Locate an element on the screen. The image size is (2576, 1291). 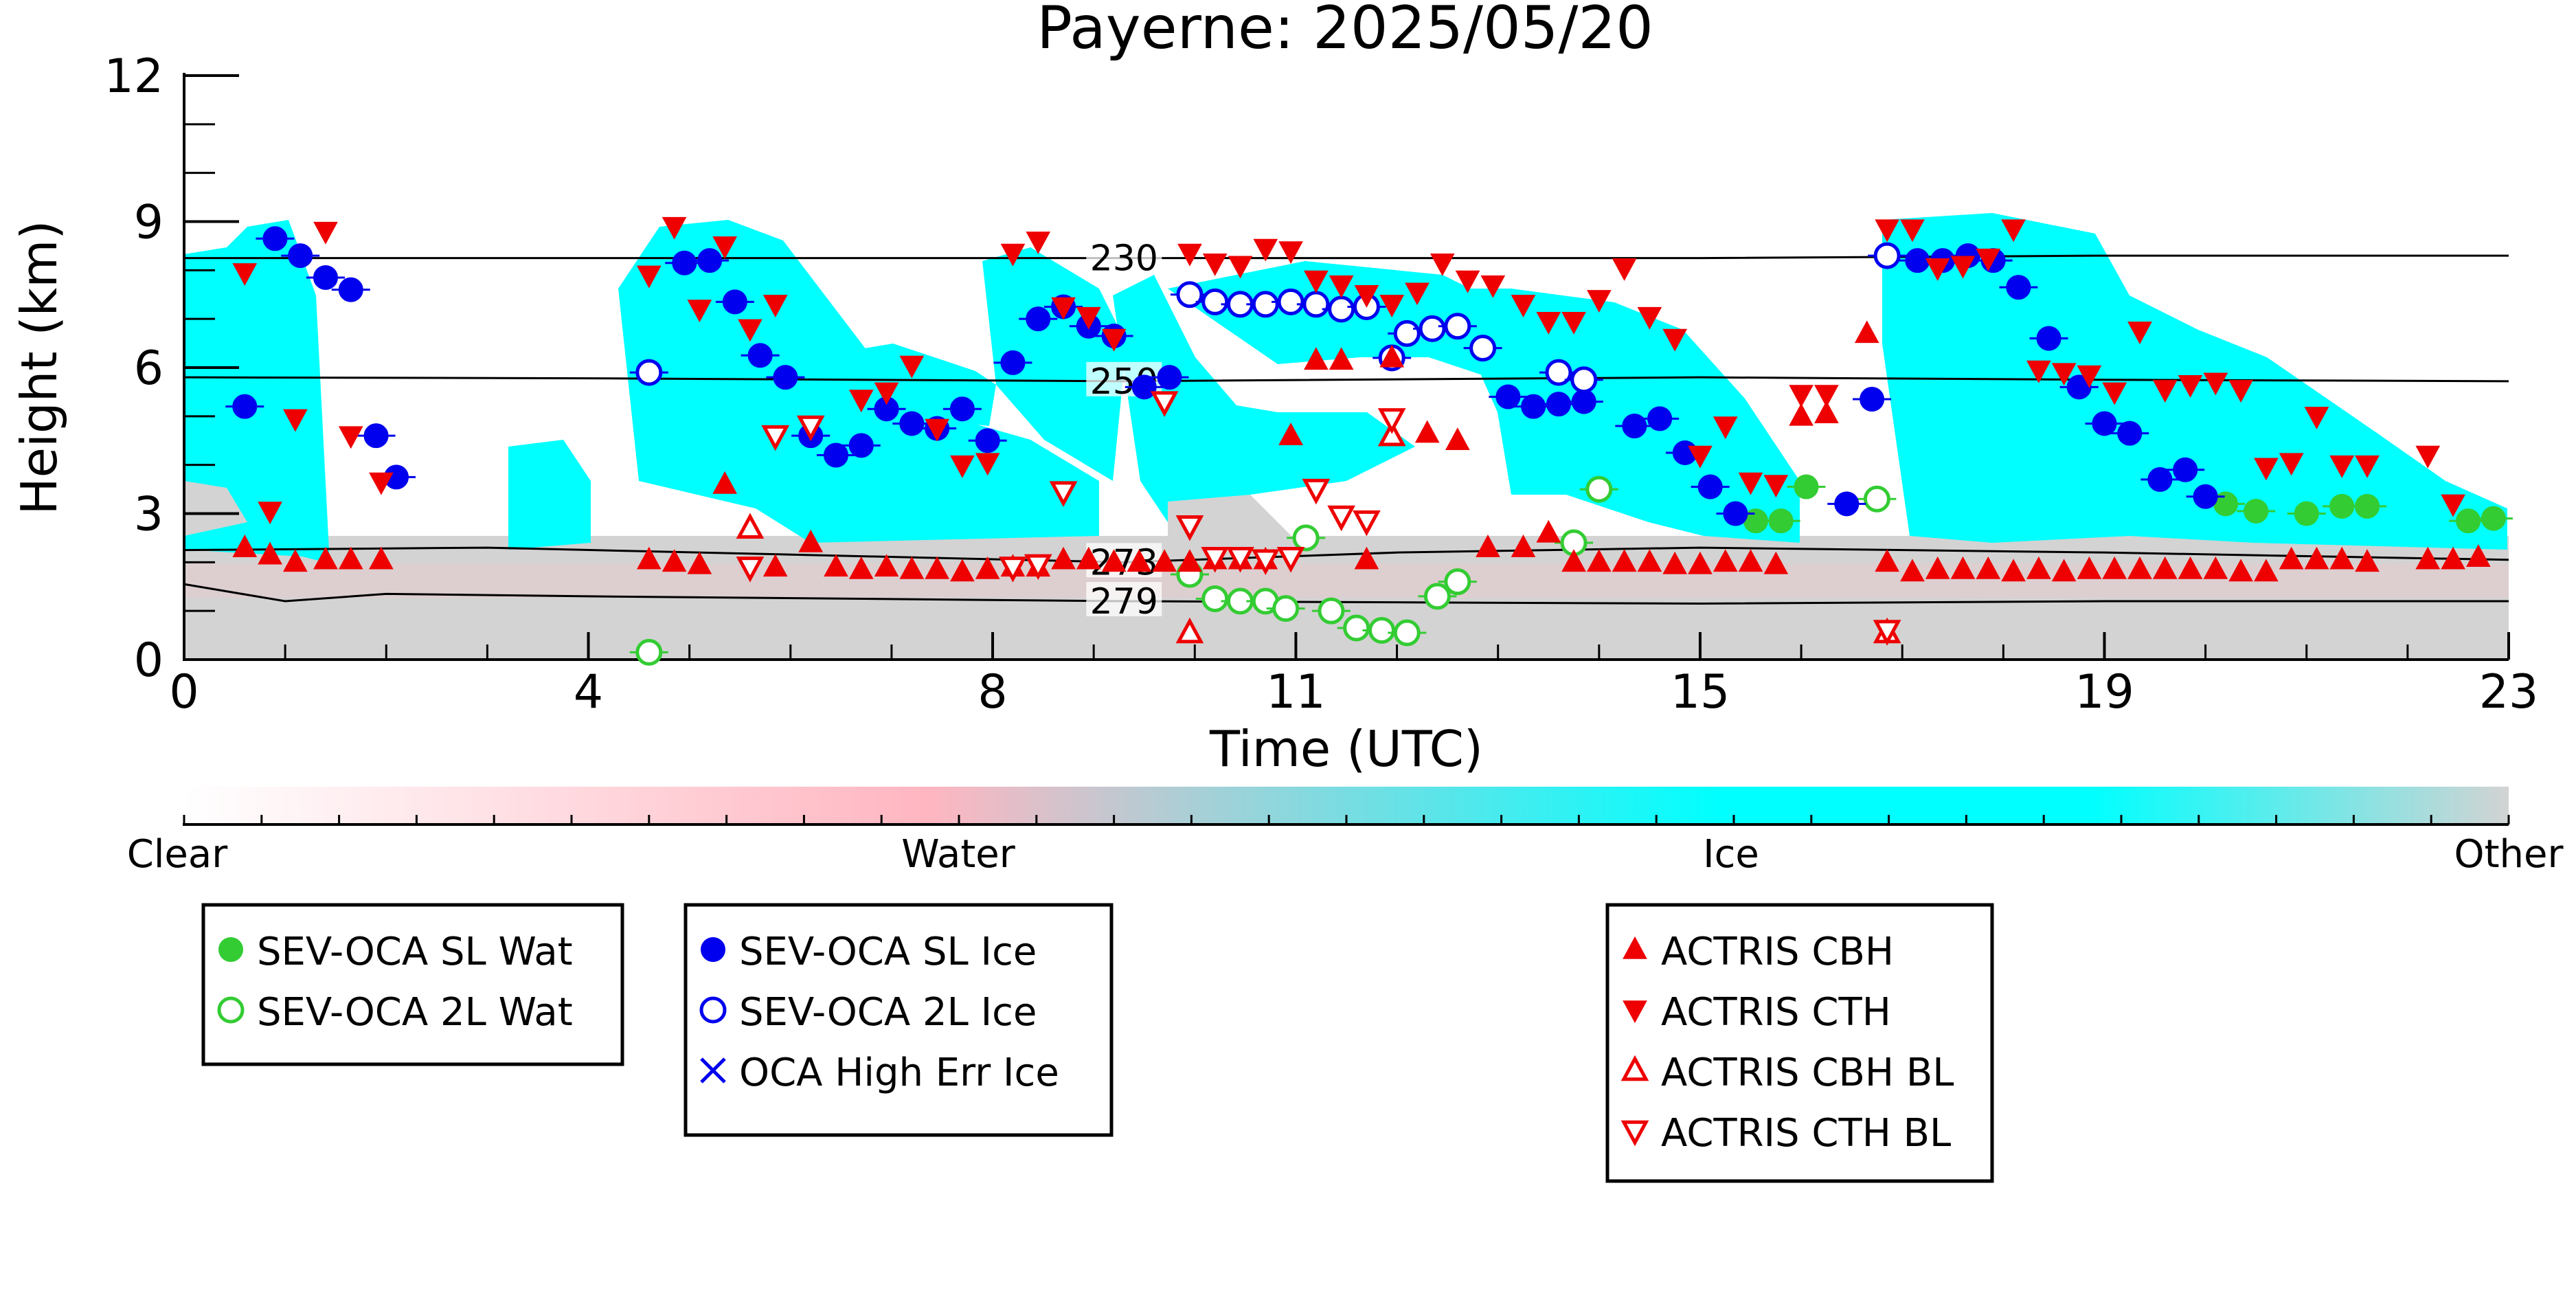
contour-label-273: 273 is located at coordinates (1124, 562).